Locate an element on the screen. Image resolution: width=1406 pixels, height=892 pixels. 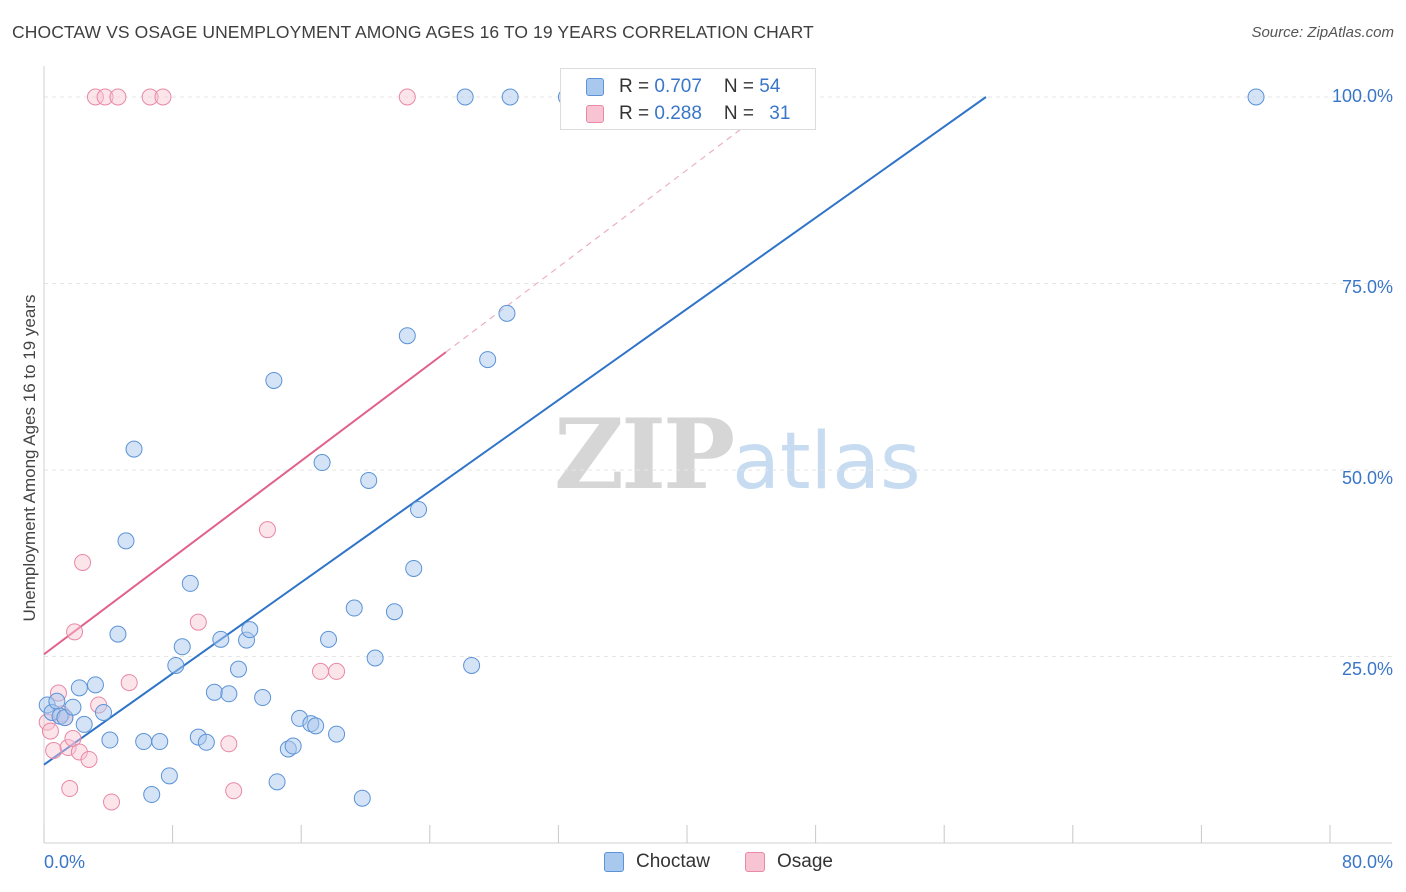
choctaw-r-value: 0.707 is located at coordinates (678, 86).